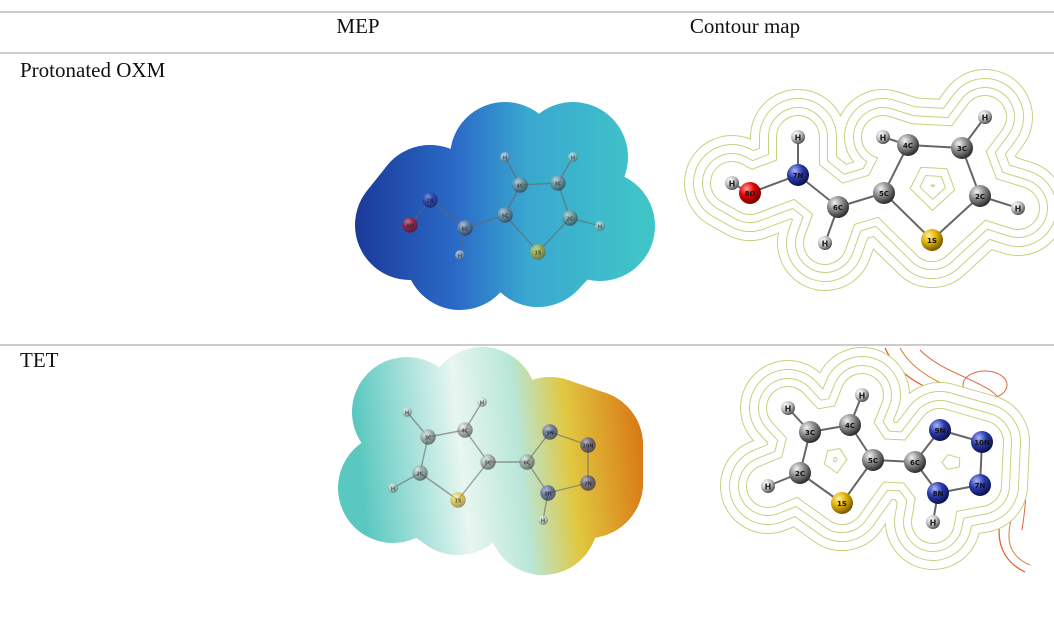  Describe the element at coordinates (869, 180) in the screenshot. I see `contour-image: H 8O H 7N 6C H 5C 4C H 3C H 2C H 1S` at that location.